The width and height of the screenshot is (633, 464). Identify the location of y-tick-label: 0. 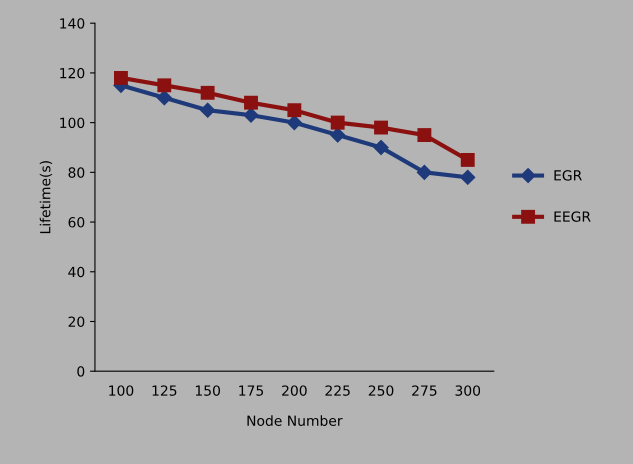
(80, 371).